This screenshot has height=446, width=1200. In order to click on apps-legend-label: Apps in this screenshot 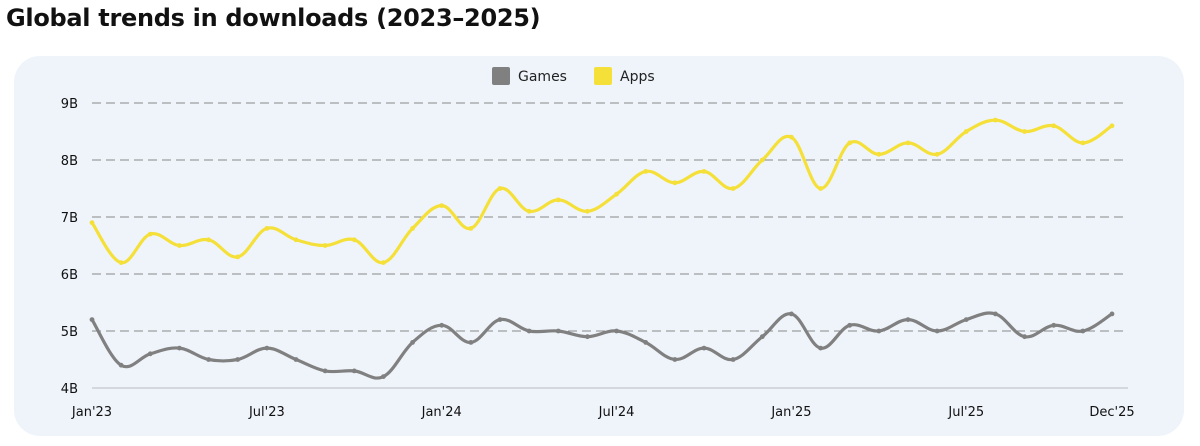, I will do `click(637, 77)`.